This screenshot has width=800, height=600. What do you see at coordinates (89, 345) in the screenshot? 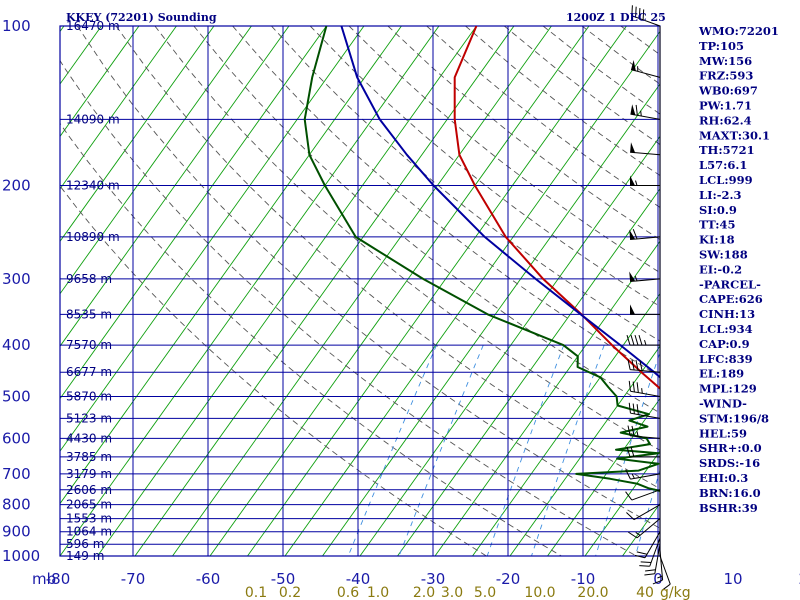
I see `height-label: 7570 m` at bounding box center [89, 345].